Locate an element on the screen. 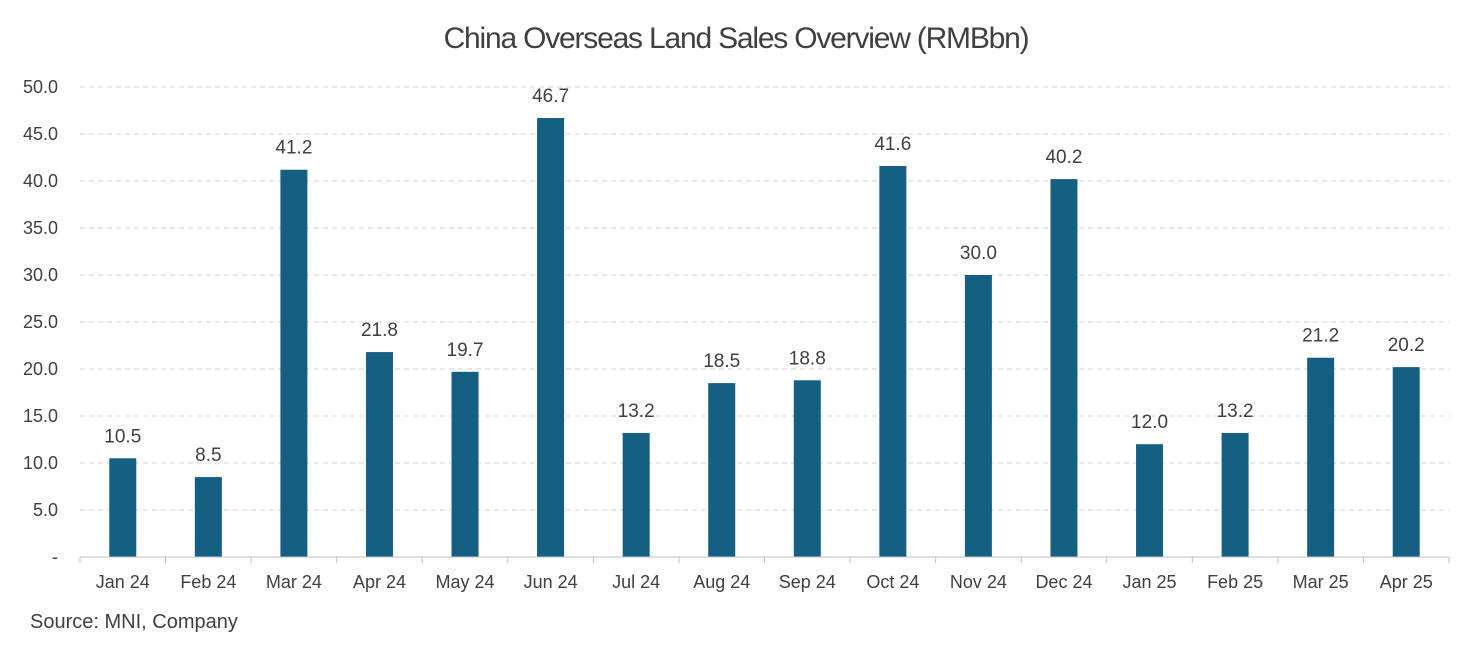  x-tick-label: Apr 25 is located at coordinates (1406, 582).